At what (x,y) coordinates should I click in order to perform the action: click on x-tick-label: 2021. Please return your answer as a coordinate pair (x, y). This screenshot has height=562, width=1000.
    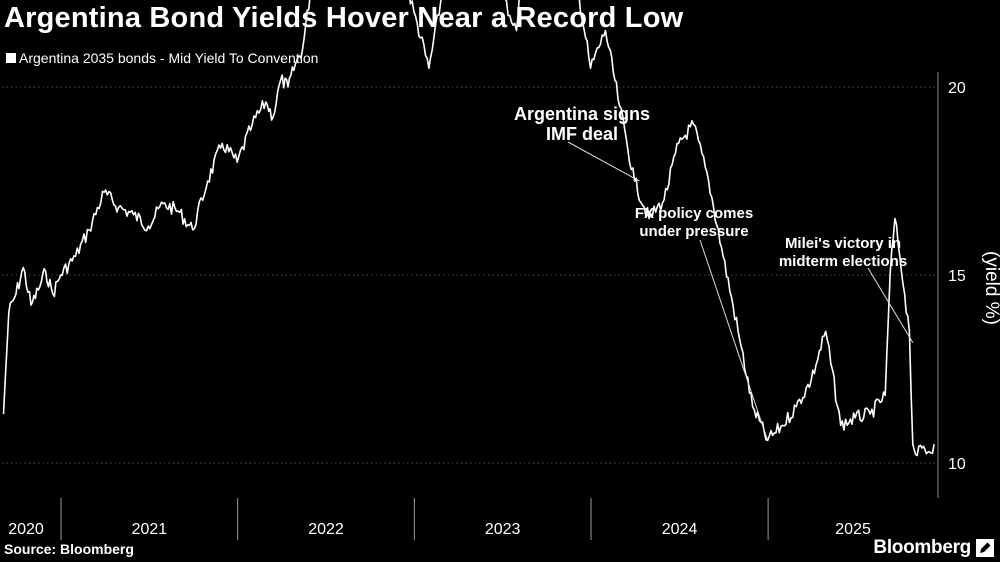
    Looking at the image, I should click on (150, 529).